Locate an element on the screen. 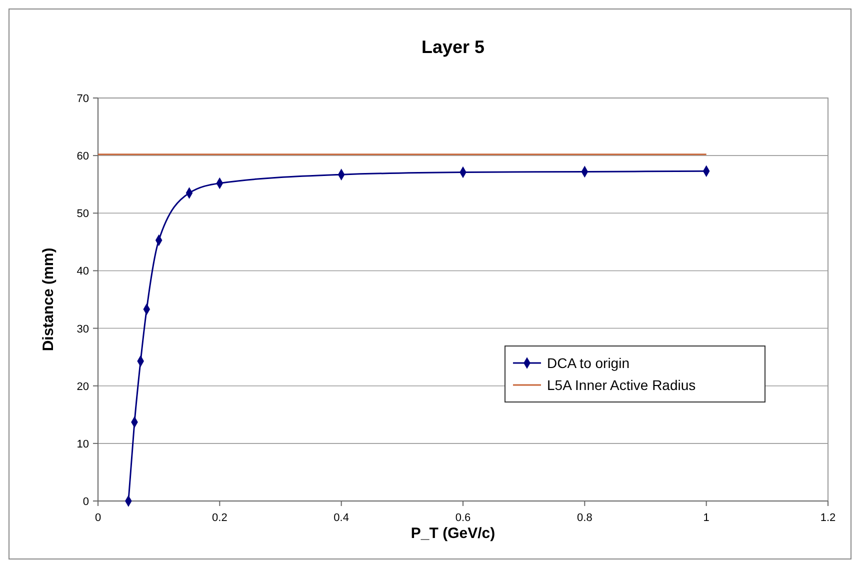 This screenshot has width=860, height=568. x-tick-label: 0.6 is located at coordinates (463, 518).